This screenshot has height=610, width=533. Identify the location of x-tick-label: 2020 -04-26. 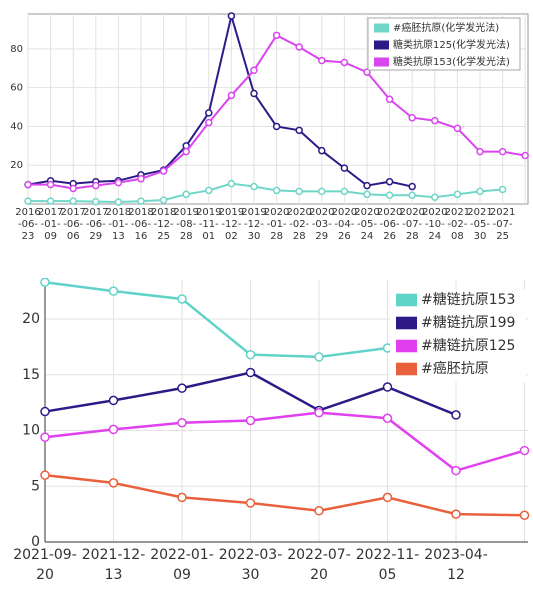
(344, 224).